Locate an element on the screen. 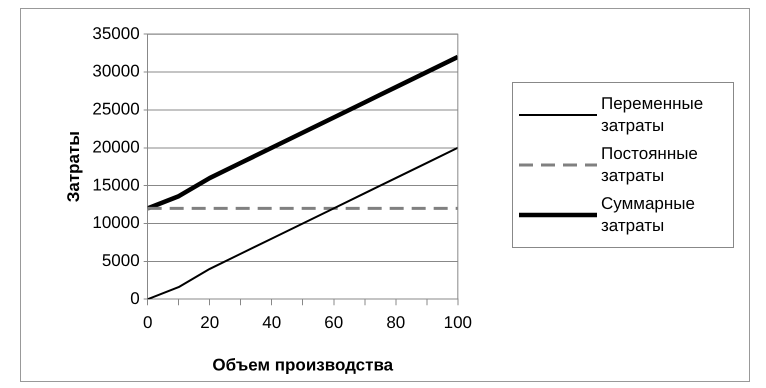  y-axis-title: Затраты is located at coordinates (73, 166).